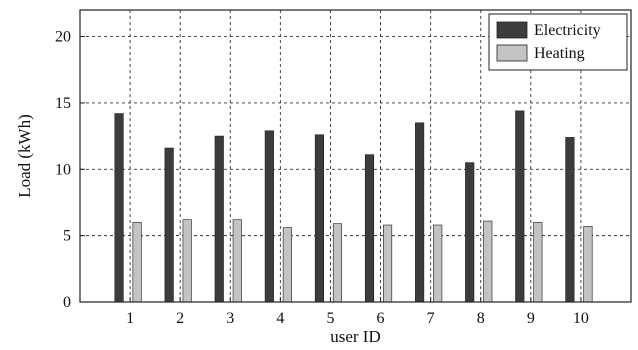 This screenshot has height=350, width=638. What do you see at coordinates (24, 156) in the screenshot?
I see `y-axis-label: Load (kWh)` at bounding box center [24, 156].